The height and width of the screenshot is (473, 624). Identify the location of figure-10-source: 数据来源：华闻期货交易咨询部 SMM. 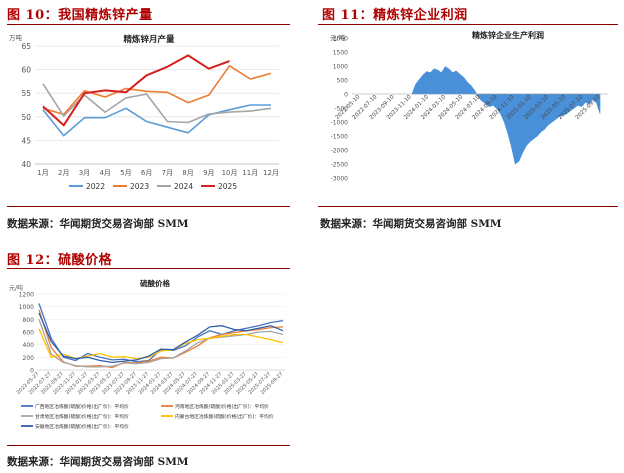
(98, 224).